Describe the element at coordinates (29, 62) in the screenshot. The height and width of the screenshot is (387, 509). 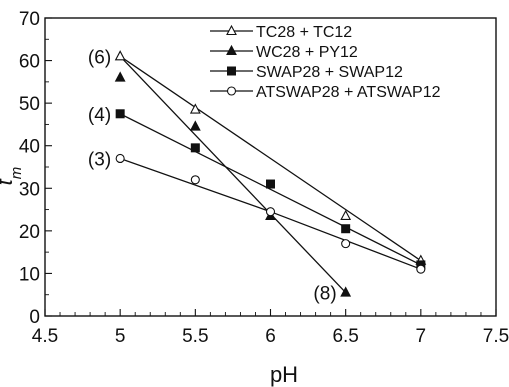
I see `y-tick-label: 60` at that location.